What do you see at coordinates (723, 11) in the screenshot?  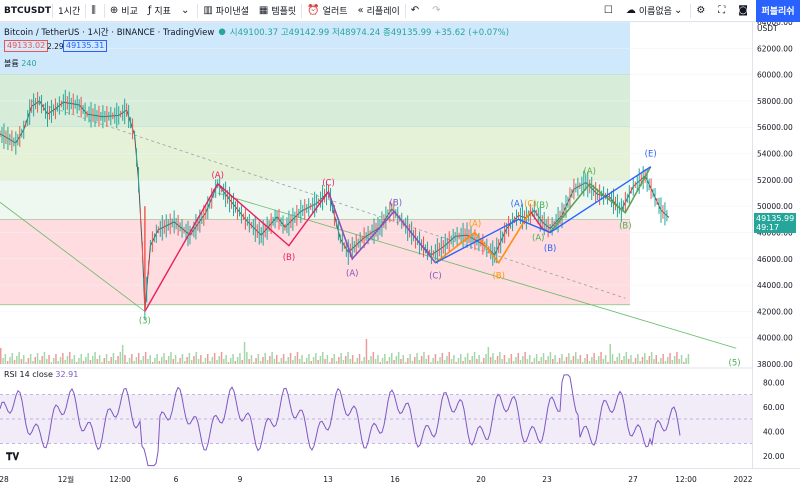 I see `fullscreen-button: ⛶` at bounding box center [723, 11].